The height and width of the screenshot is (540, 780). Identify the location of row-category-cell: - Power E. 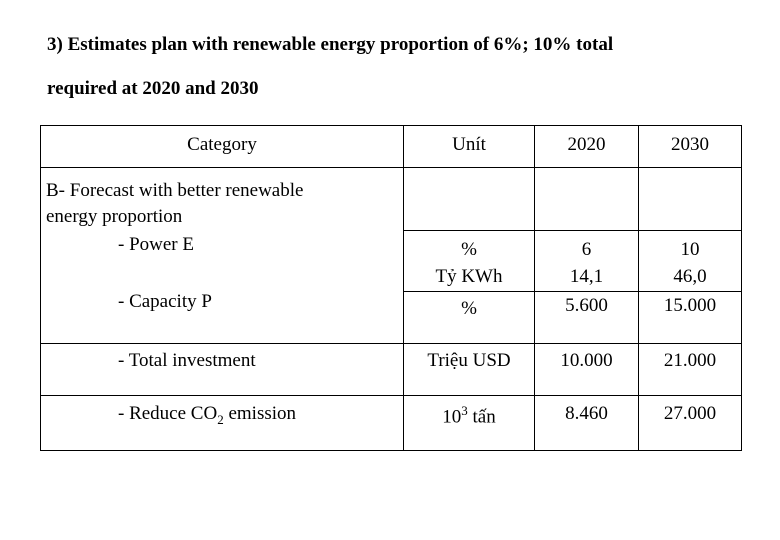
(222, 260).